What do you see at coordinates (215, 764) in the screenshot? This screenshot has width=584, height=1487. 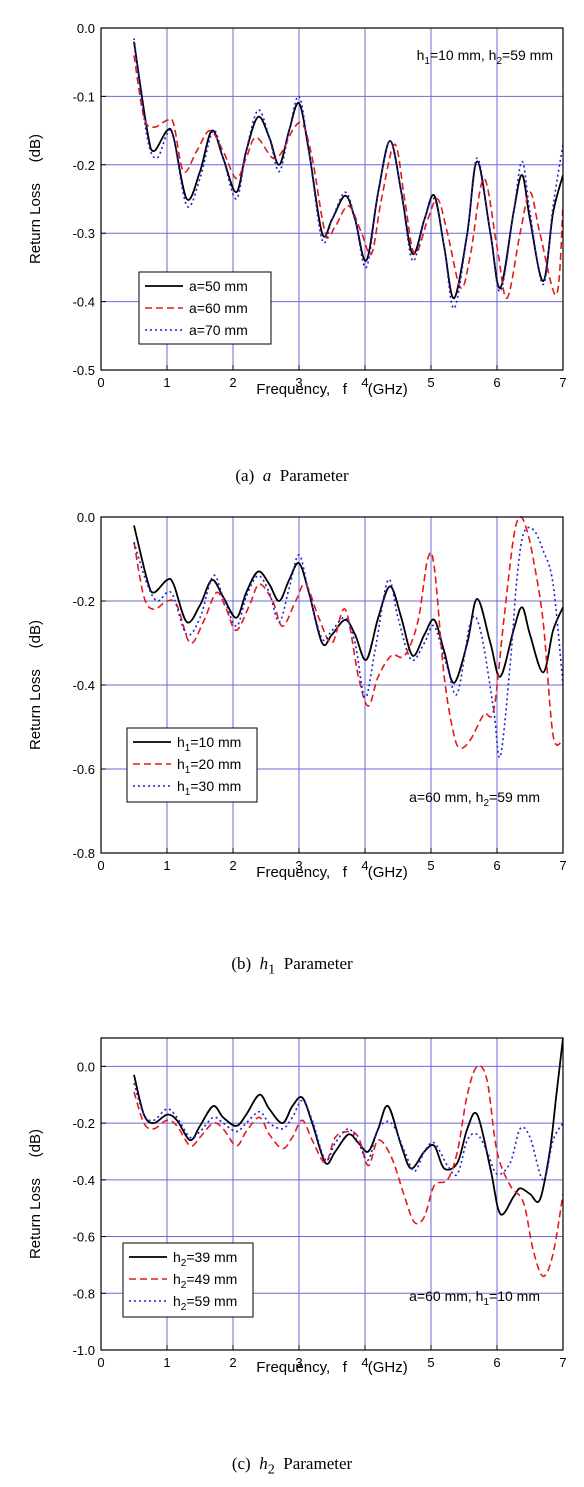 I see `text-part: =20 mm` at bounding box center [215, 764].